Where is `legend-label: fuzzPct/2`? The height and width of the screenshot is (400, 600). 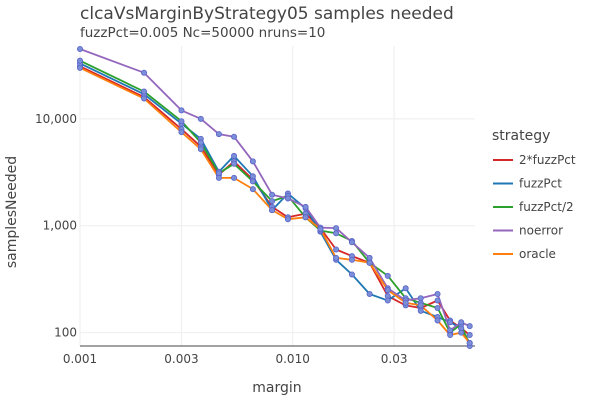
legend-label: fuzzPct/2 is located at coordinates (546, 207).